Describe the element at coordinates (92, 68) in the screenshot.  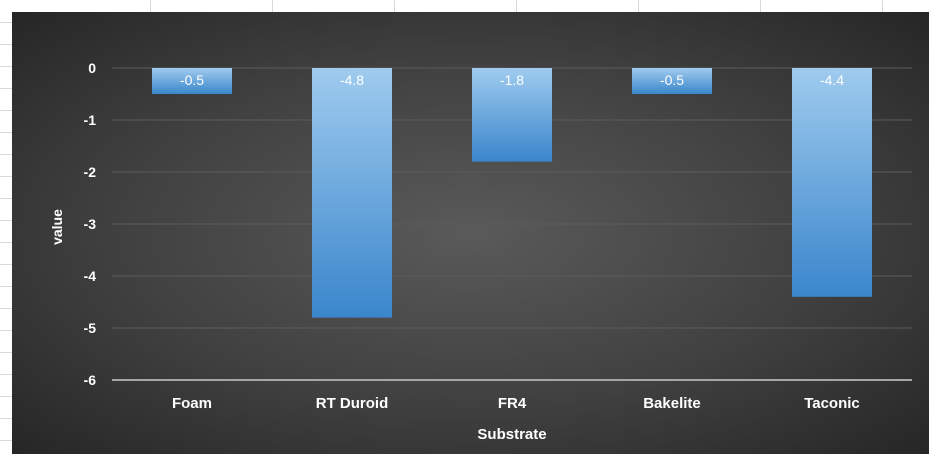
I see `y-tick-label: 0` at that location.